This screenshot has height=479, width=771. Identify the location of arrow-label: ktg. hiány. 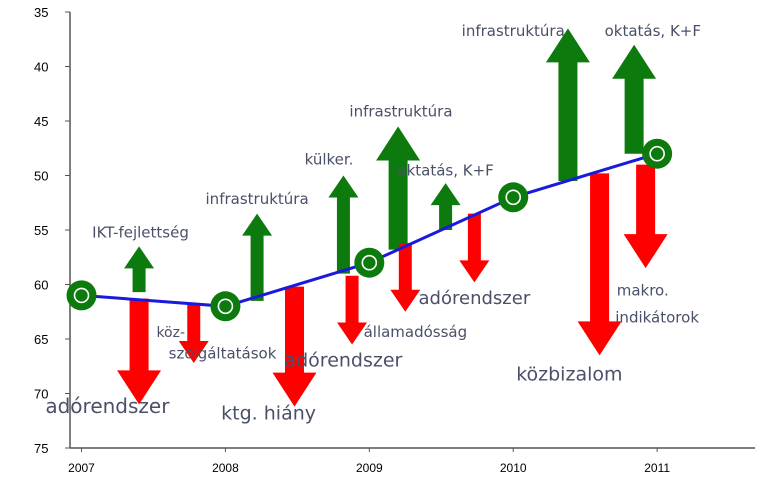
(268, 414).